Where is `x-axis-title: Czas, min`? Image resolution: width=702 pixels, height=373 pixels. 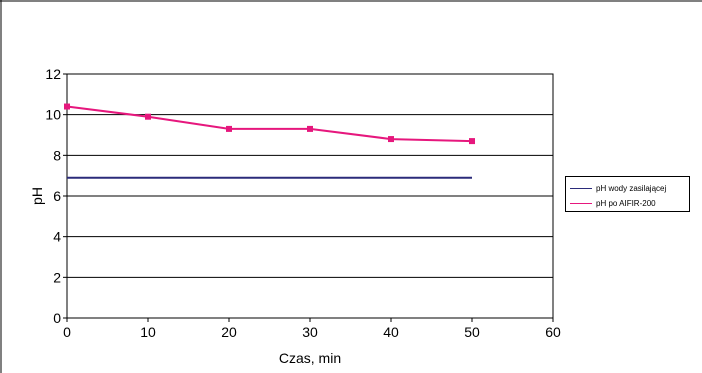
x-axis-title: Czas, min is located at coordinates (310, 358).